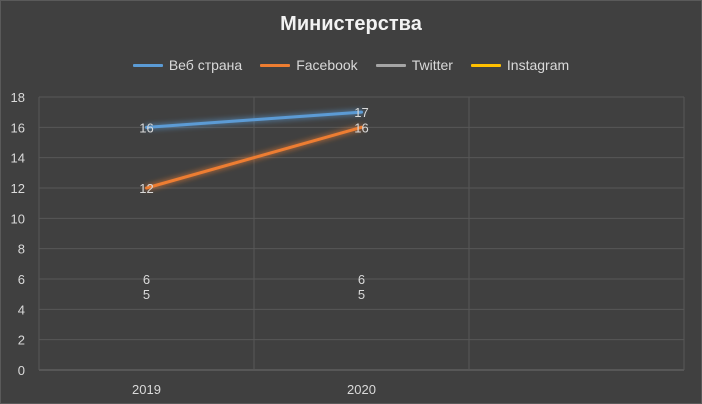  Describe the element at coordinates (21, 340) in the screenshot. I see `y-tick-label: 2` at that location.